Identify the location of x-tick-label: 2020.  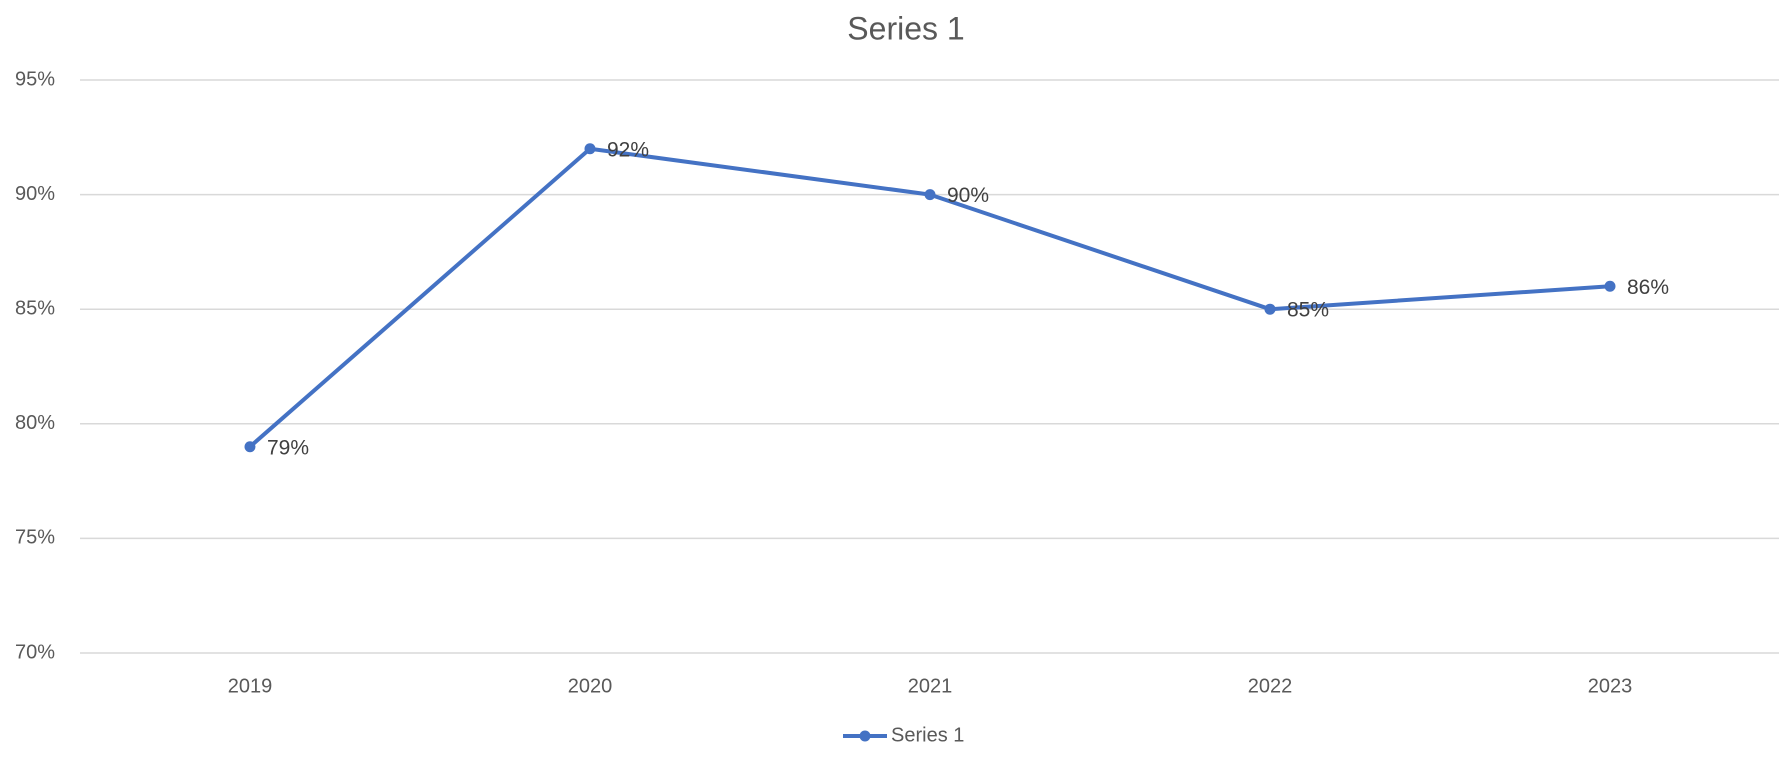
(590, 686).